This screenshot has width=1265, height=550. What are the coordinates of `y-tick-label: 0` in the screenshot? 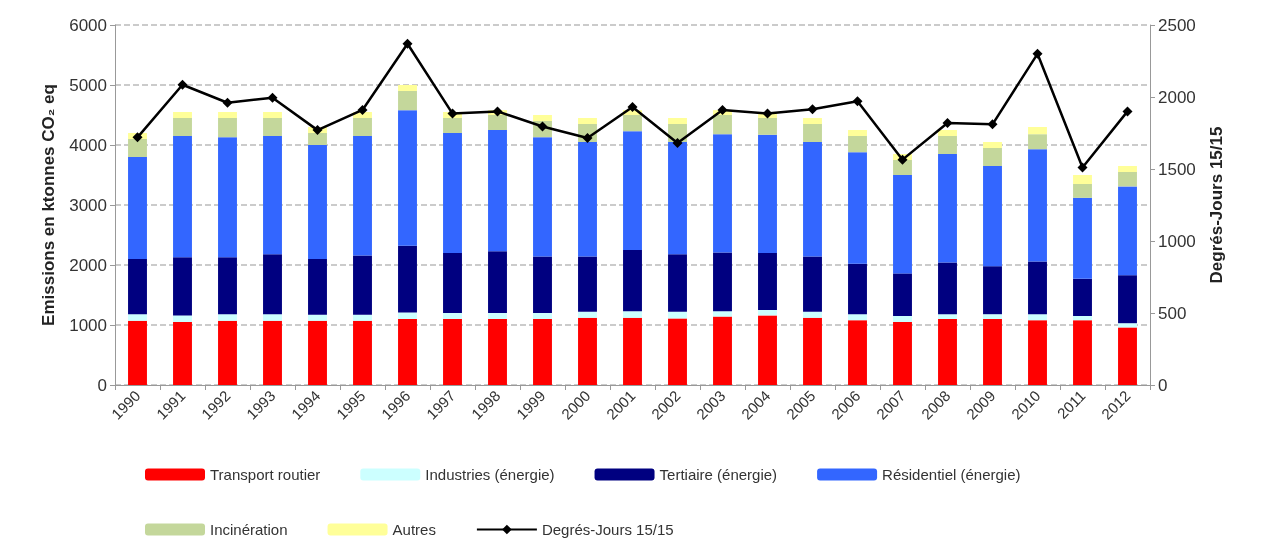 It's located at (102, 385).